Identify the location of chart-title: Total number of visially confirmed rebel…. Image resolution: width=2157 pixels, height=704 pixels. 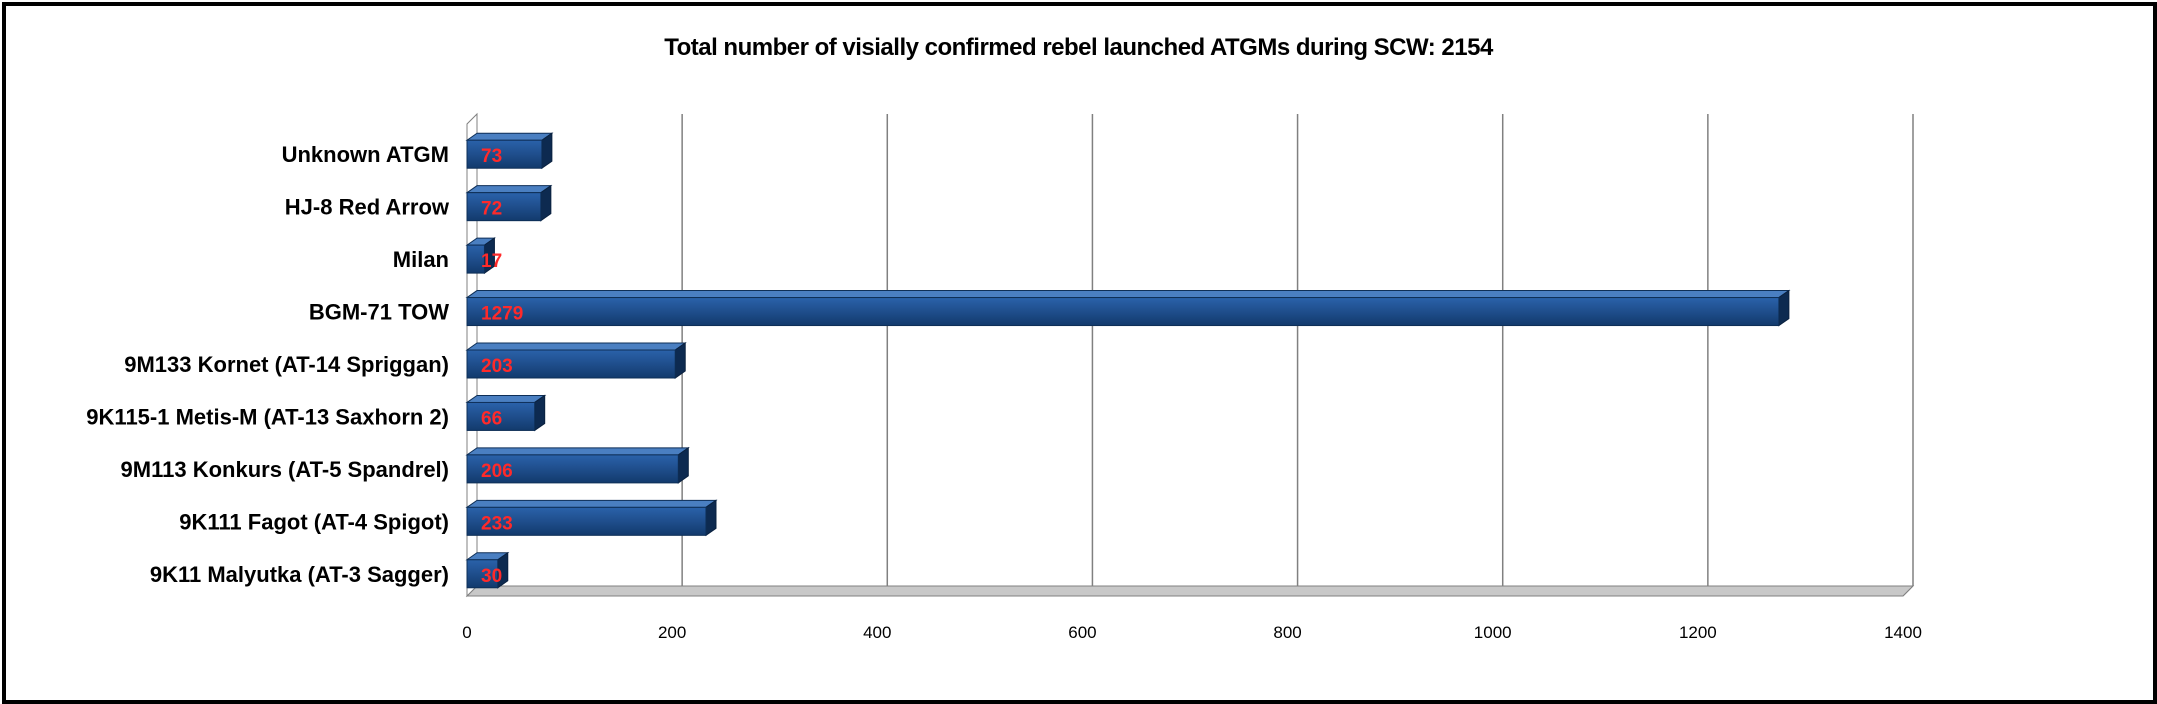
(1078, 47).